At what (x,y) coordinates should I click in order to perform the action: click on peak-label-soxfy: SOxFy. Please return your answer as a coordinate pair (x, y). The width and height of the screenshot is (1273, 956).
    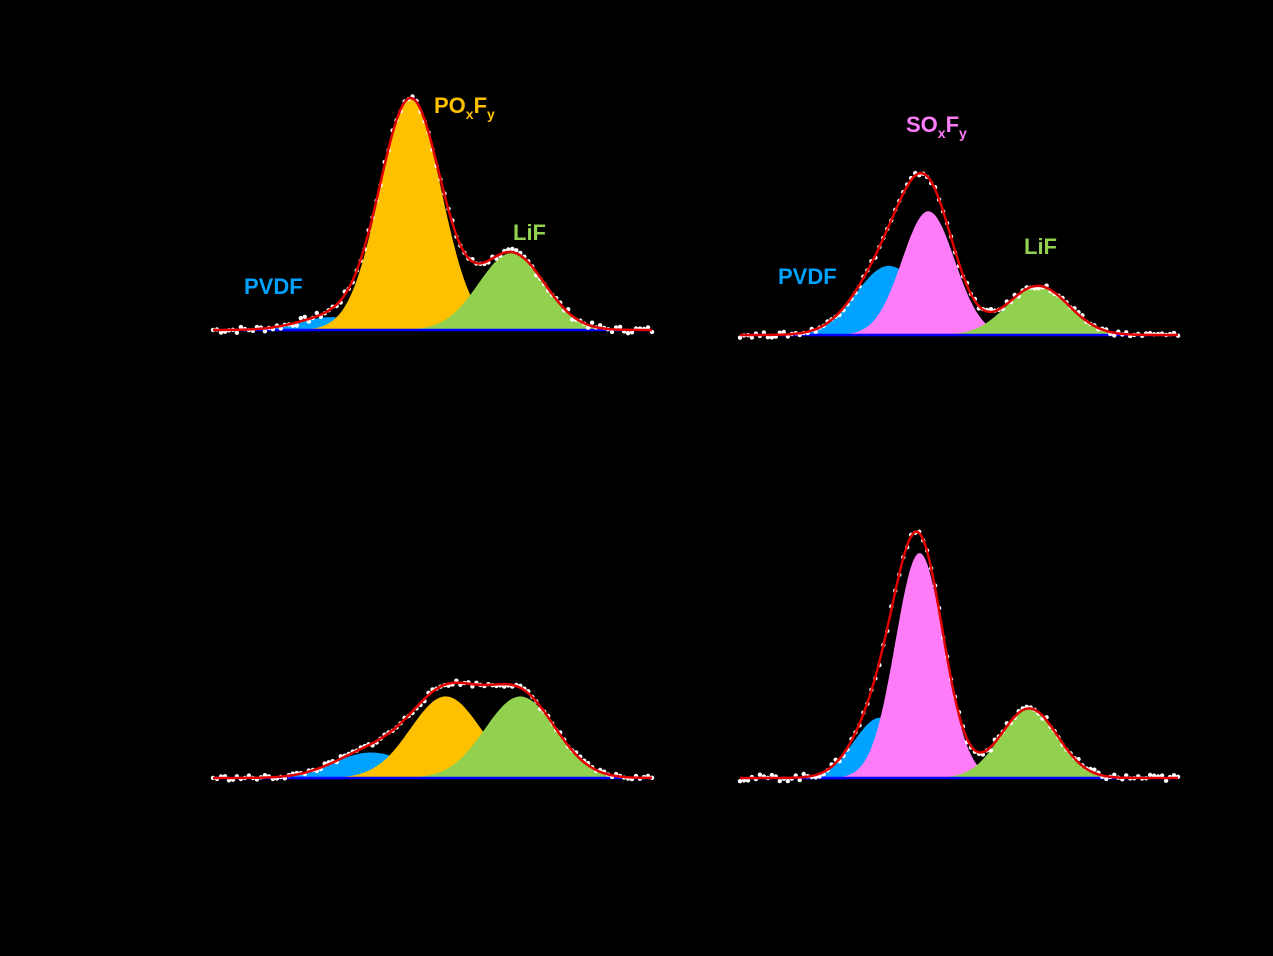
    Looking at the image, I should click on (936, 126).